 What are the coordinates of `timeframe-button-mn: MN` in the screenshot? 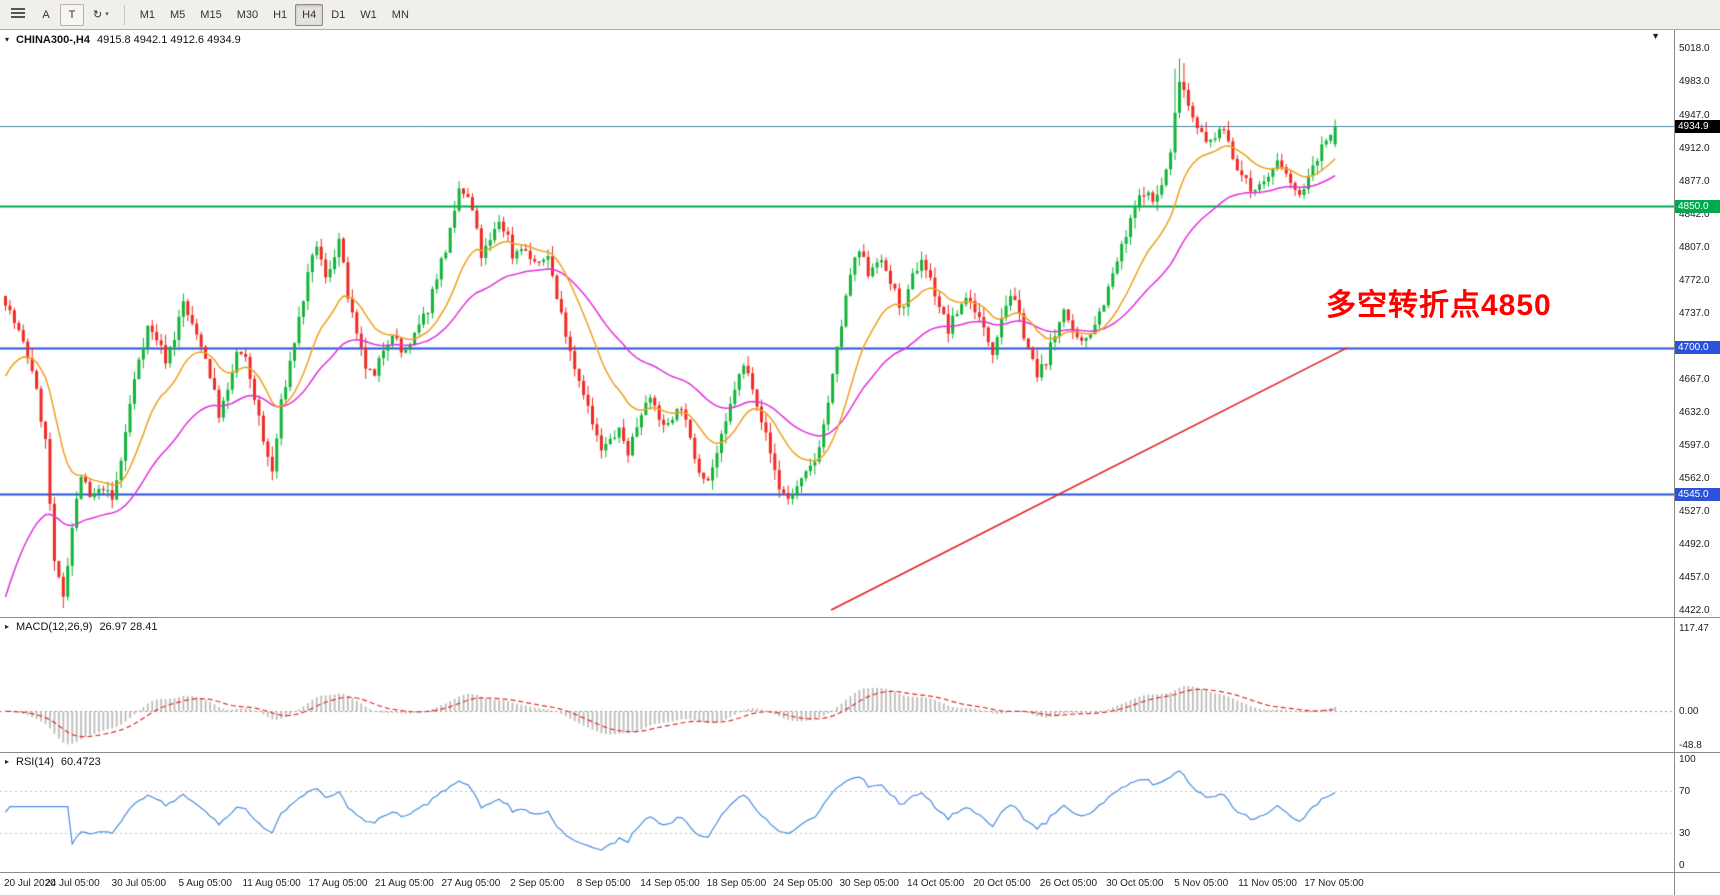 It's located at (400, 15).